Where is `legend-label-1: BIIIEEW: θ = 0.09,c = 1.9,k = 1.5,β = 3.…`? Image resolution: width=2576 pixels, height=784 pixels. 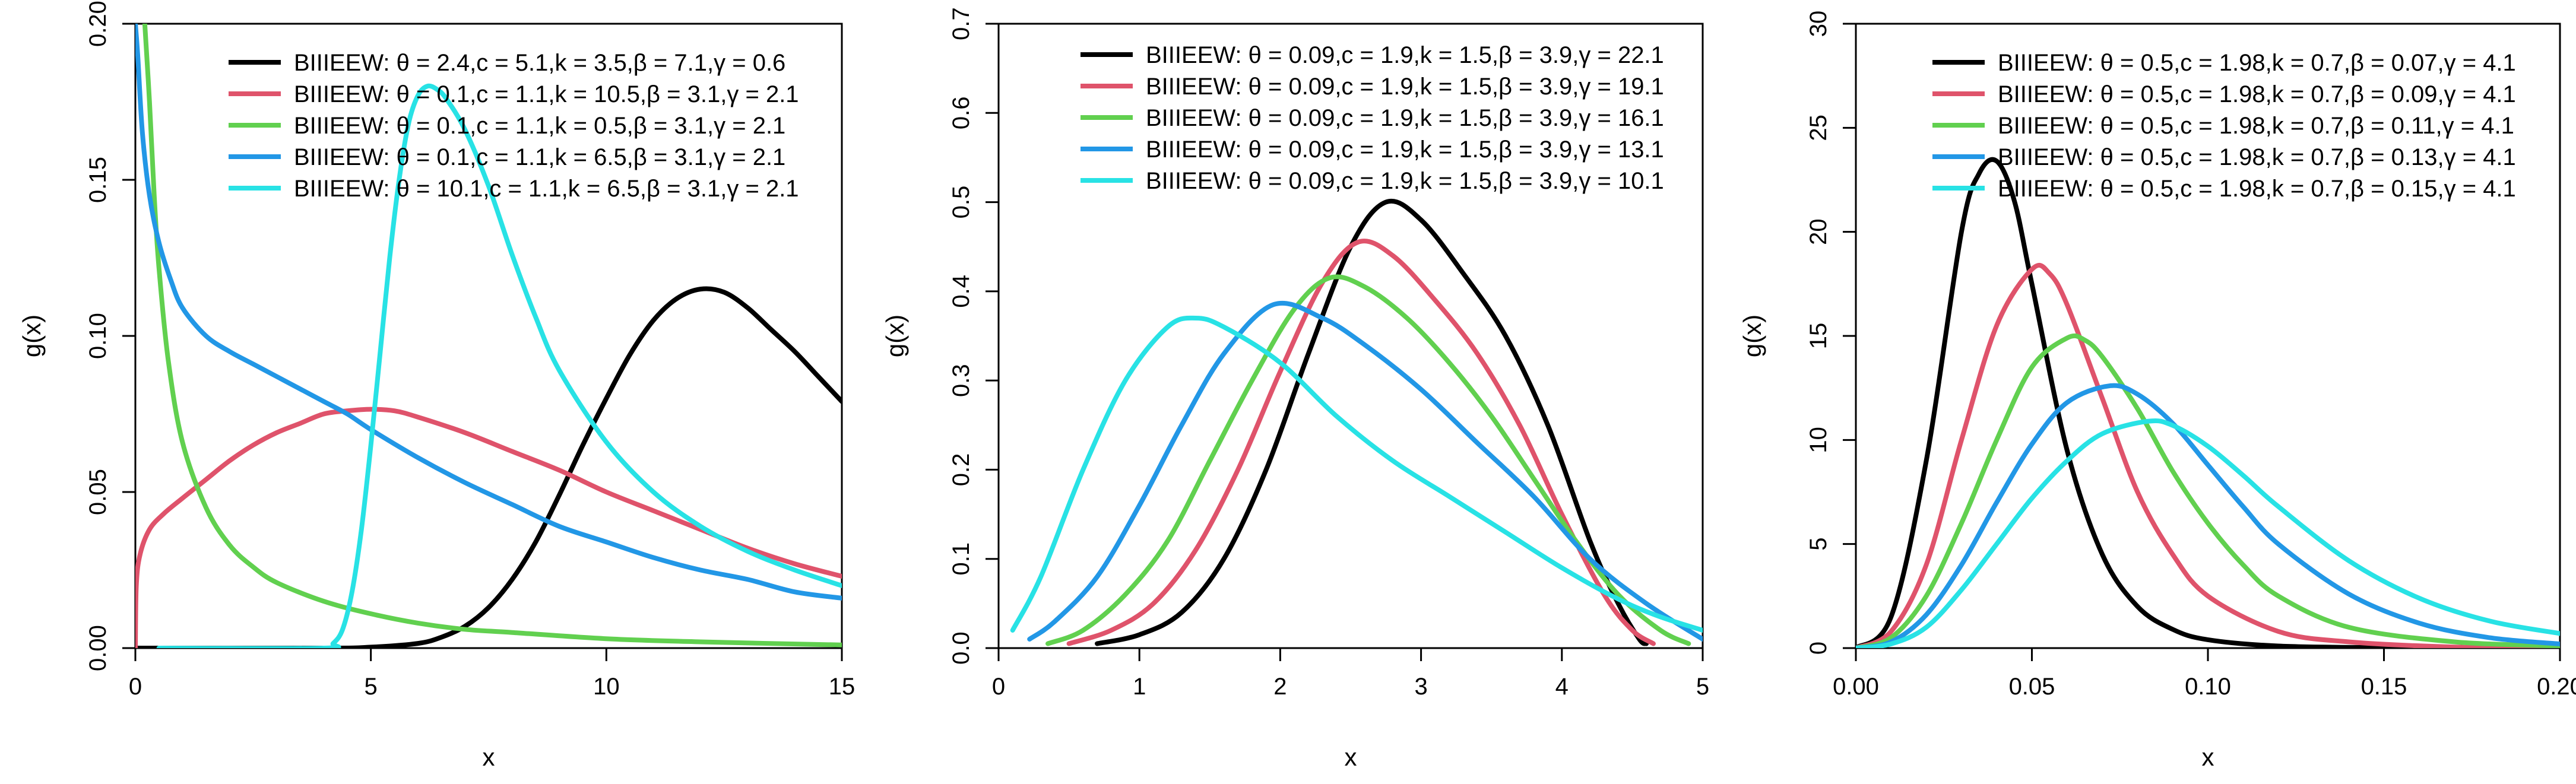 legend-label-1: BIIIEEW: θ = 0.09,c = 1.9,k = 1.5,β = 3.… is located at coordinates (1405, 55).